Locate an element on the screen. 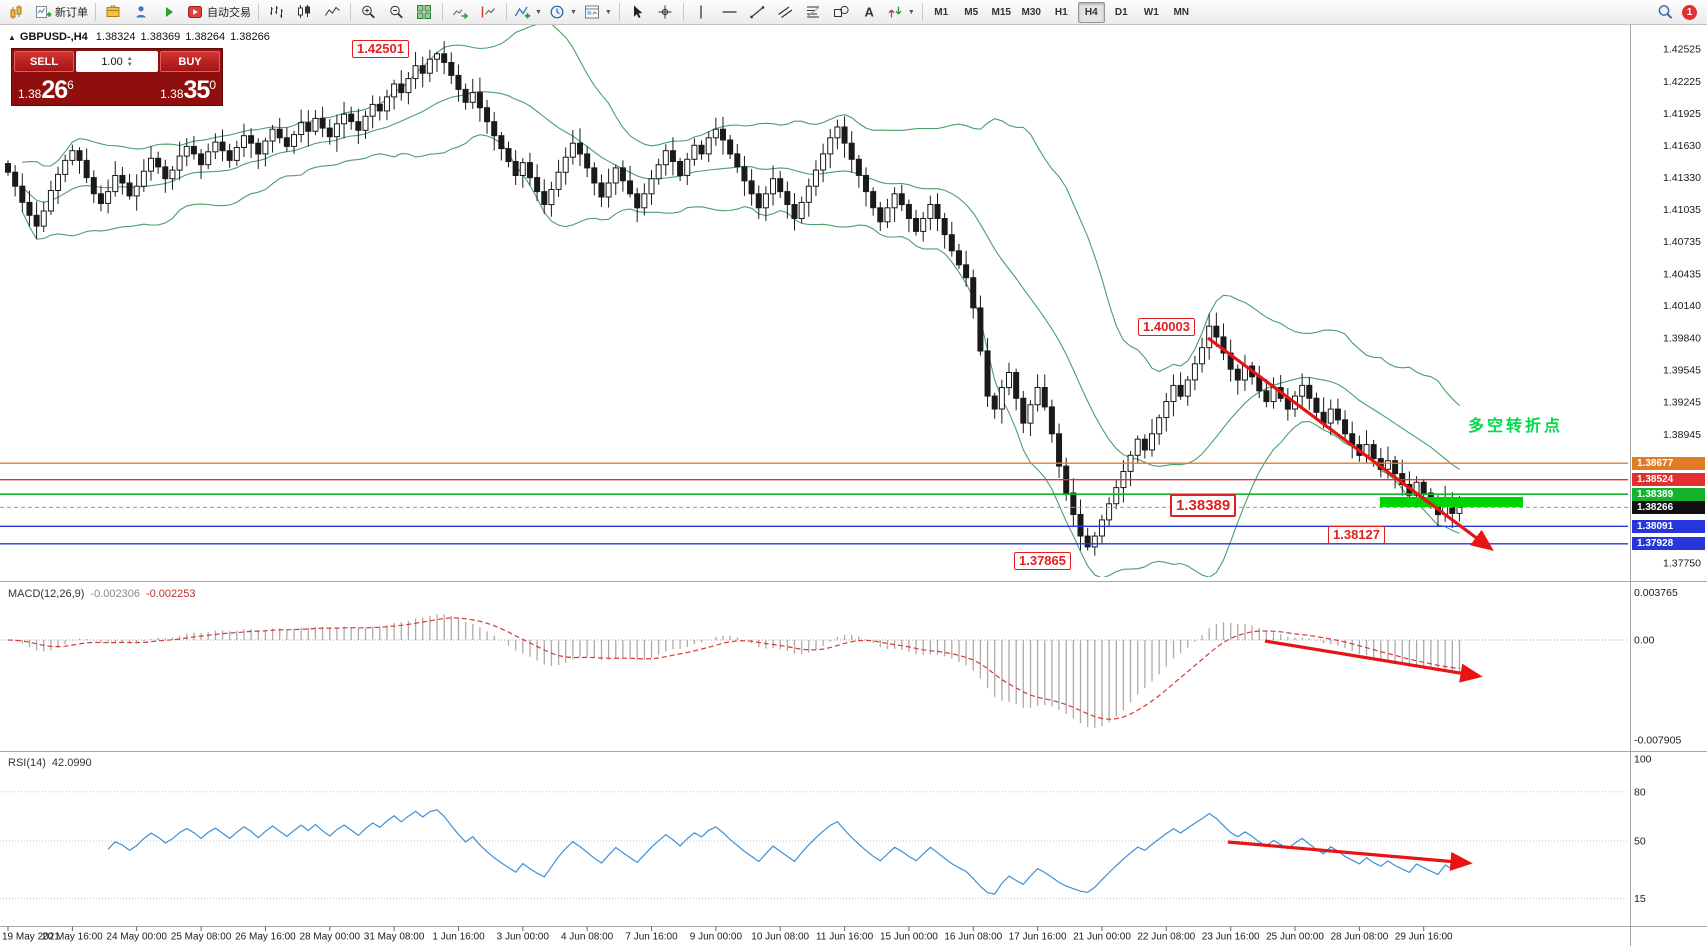  price-callout: 1.37865 is located at coordinates (1042, 561).